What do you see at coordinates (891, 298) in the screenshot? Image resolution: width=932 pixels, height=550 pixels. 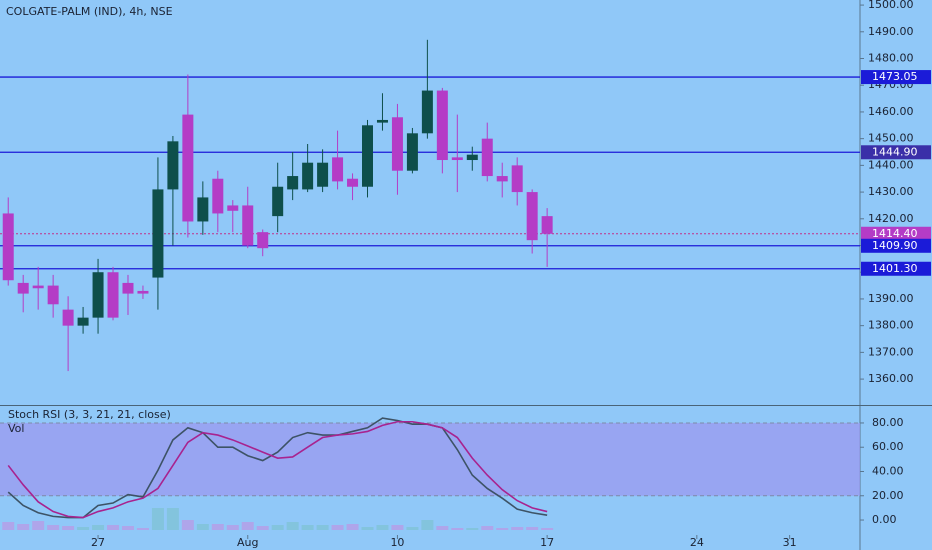 I see `y-tick-label: 1390.00` at bounding box center [891, 298].